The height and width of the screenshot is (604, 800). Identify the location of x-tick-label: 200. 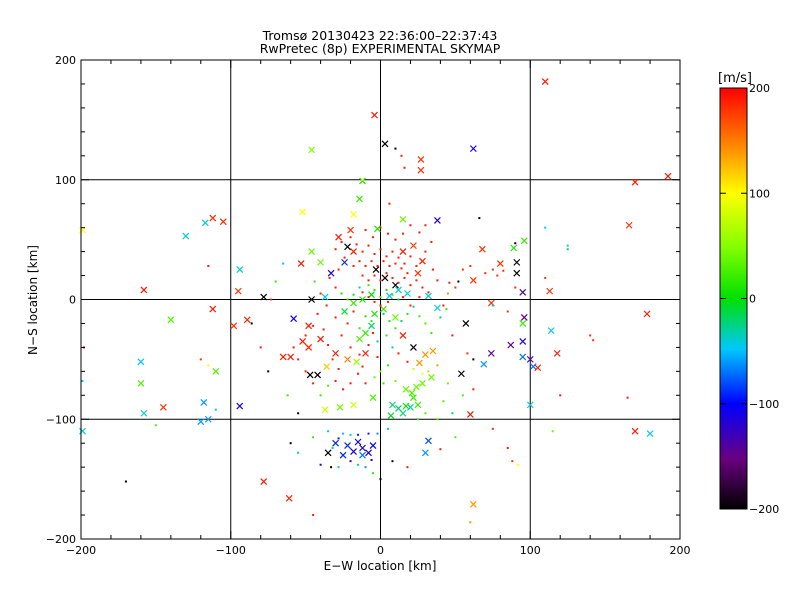
(680, 550).